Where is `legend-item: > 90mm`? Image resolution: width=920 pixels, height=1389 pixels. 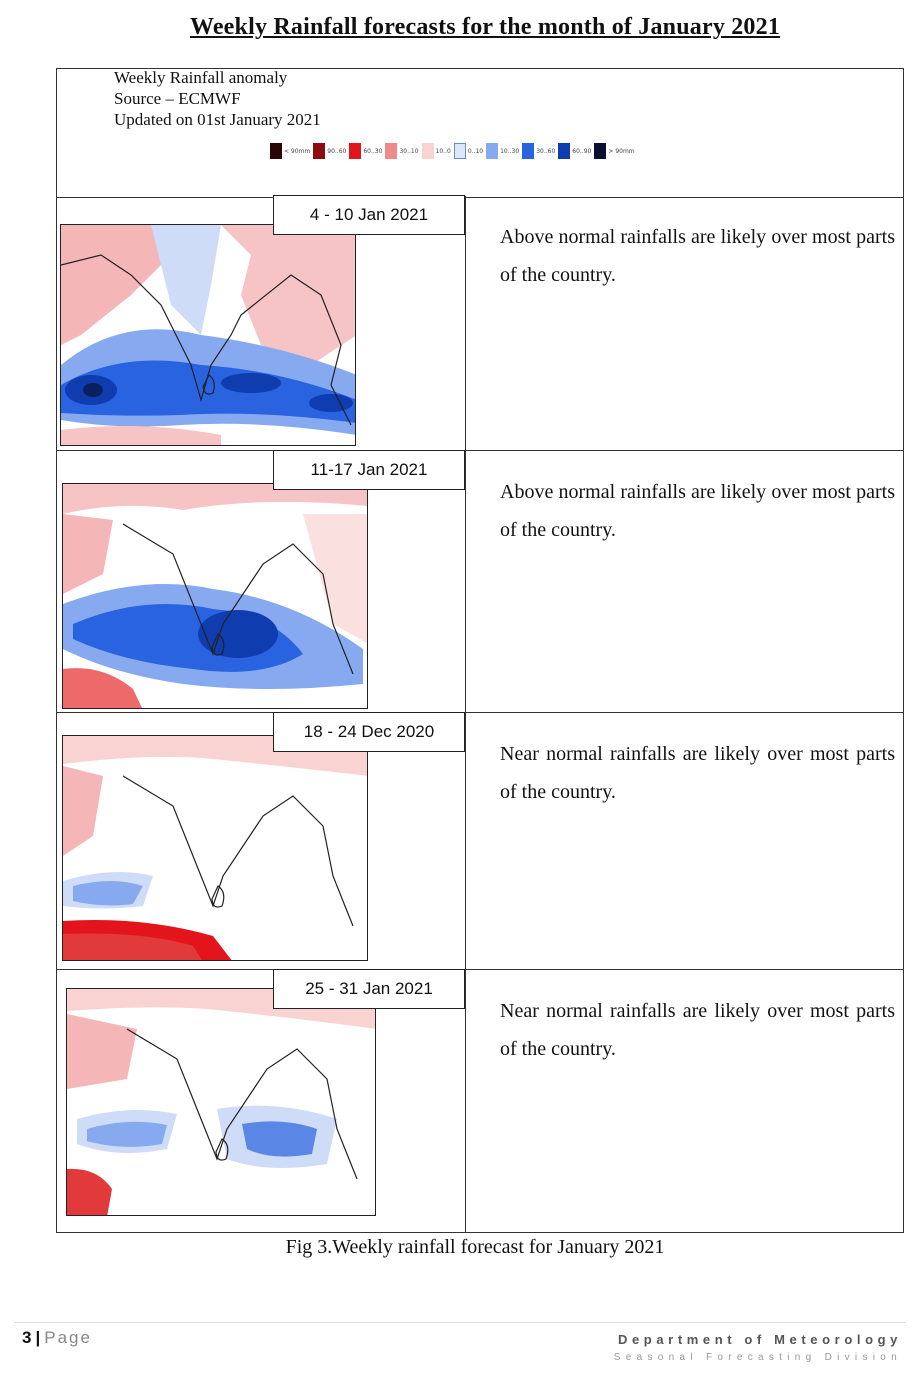
legend-item: > 90mm is located at coordinates (614, 151).